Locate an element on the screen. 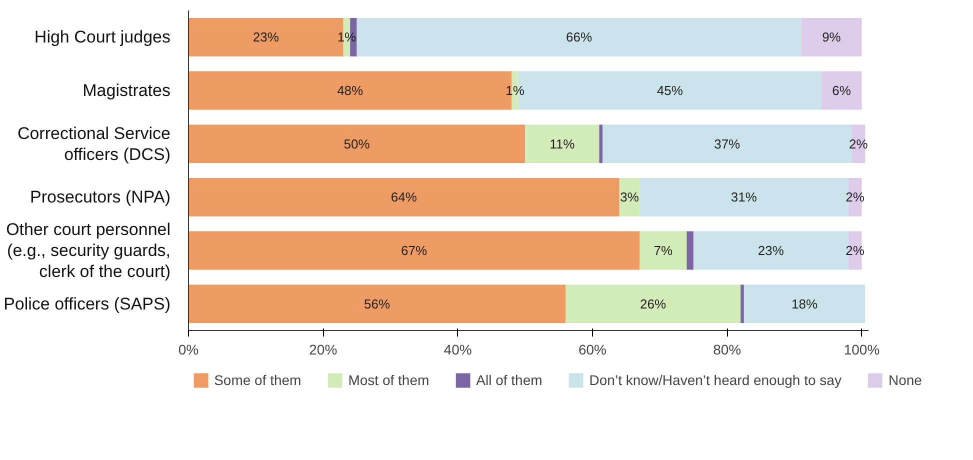  data-label: 64% is located at coordinates (404, 197).